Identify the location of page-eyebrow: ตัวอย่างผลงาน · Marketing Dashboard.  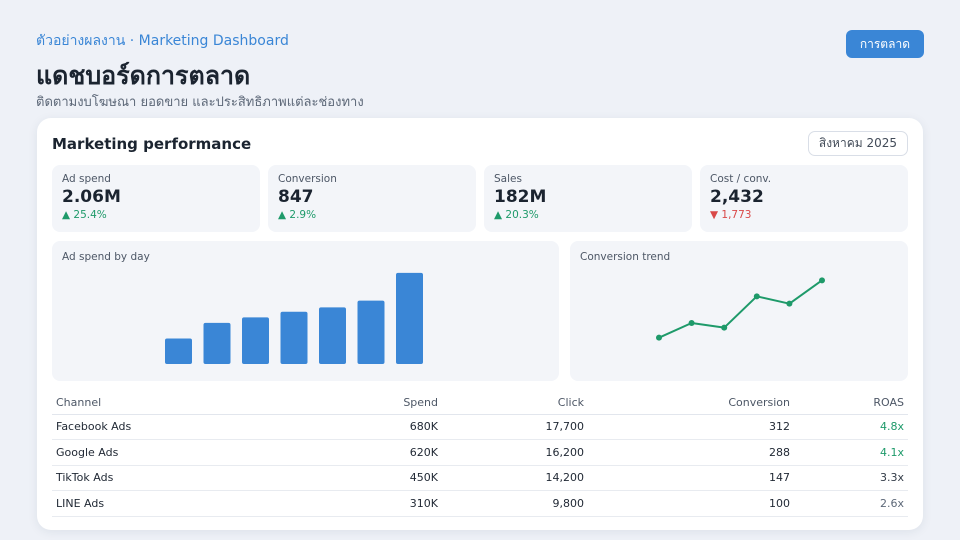
(162, 41).